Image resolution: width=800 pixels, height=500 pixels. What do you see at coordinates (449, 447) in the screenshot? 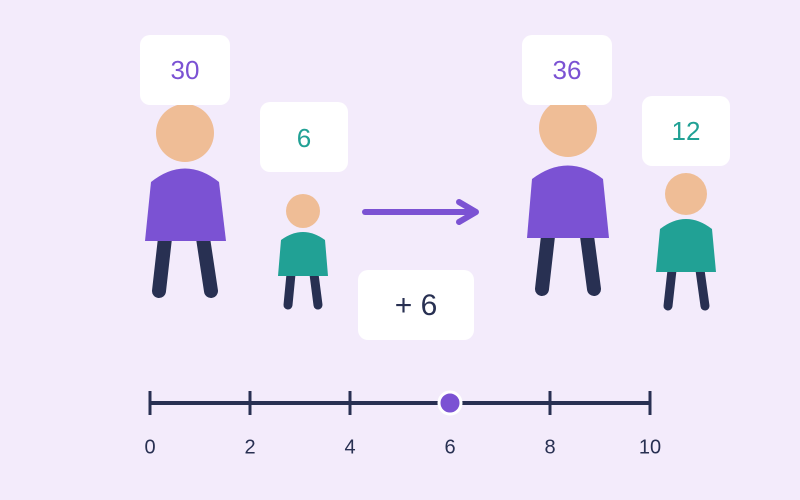
I see `slider-tick-label: 6` at bounding box center [449, 447].